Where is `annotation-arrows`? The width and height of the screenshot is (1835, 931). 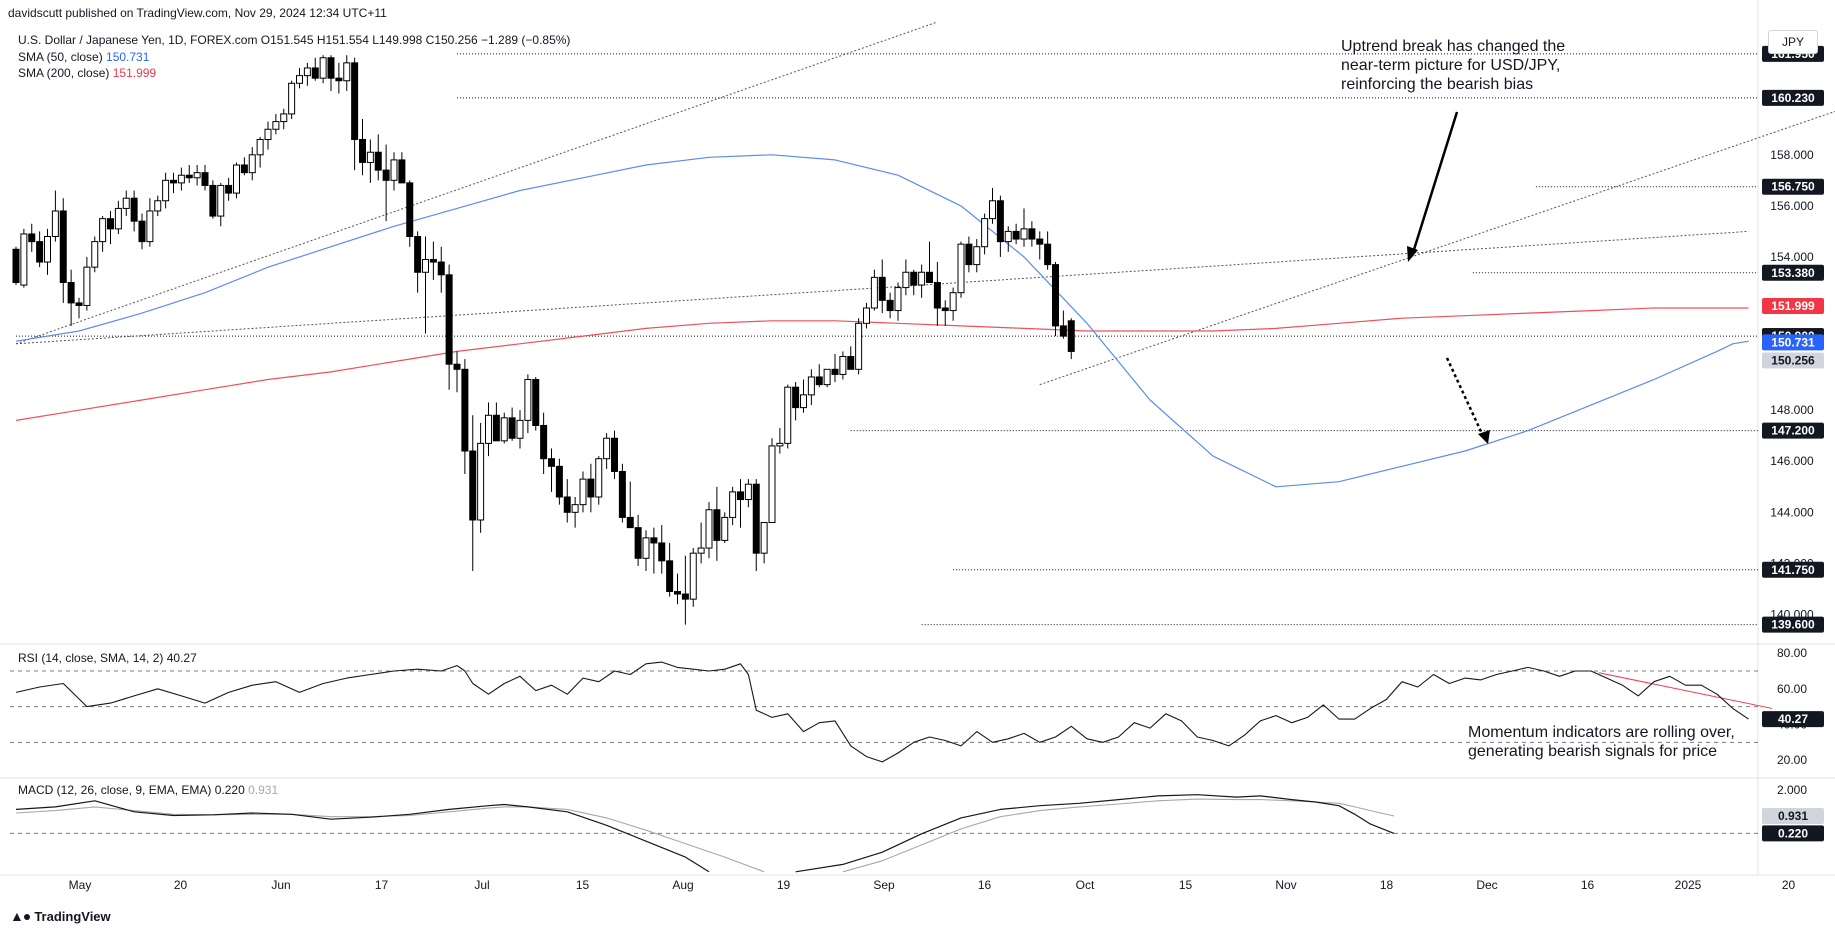 annotation-arrows is located at coordinates (1448, 277).